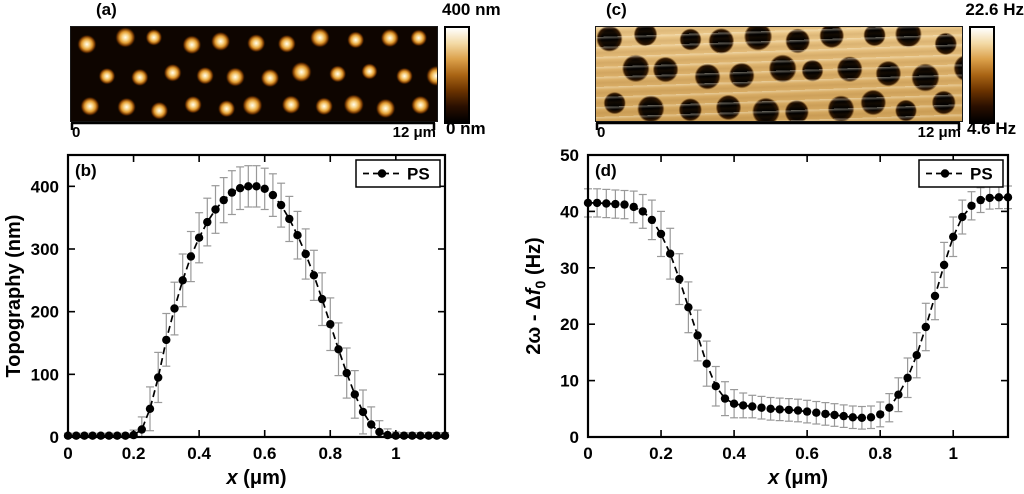 The image size is (1024, 494). Describe the element at coordinates (14, 296) in the screenshot. I see `y-axis-label: Topography (nm)` at that location.